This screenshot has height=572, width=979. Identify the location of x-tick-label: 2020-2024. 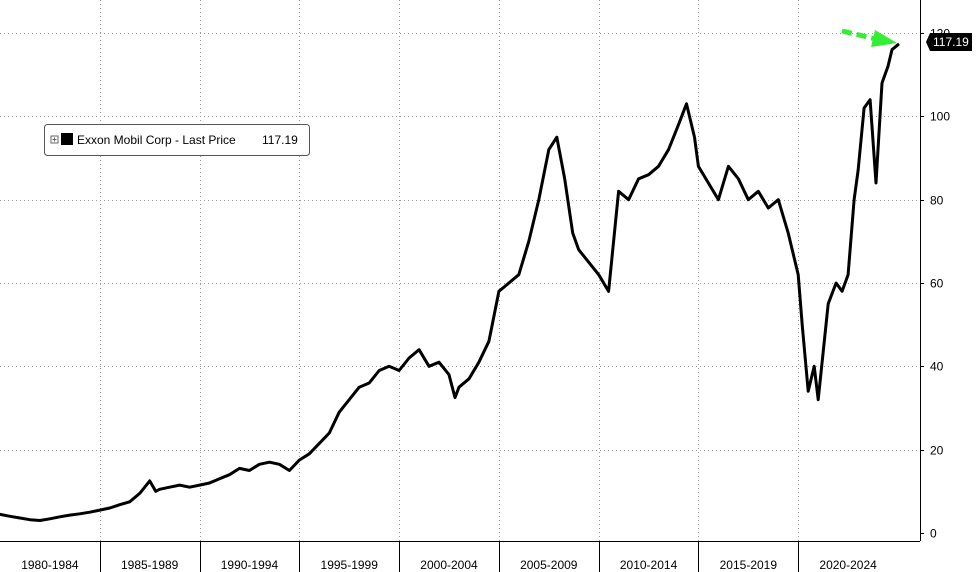
(848, 565).